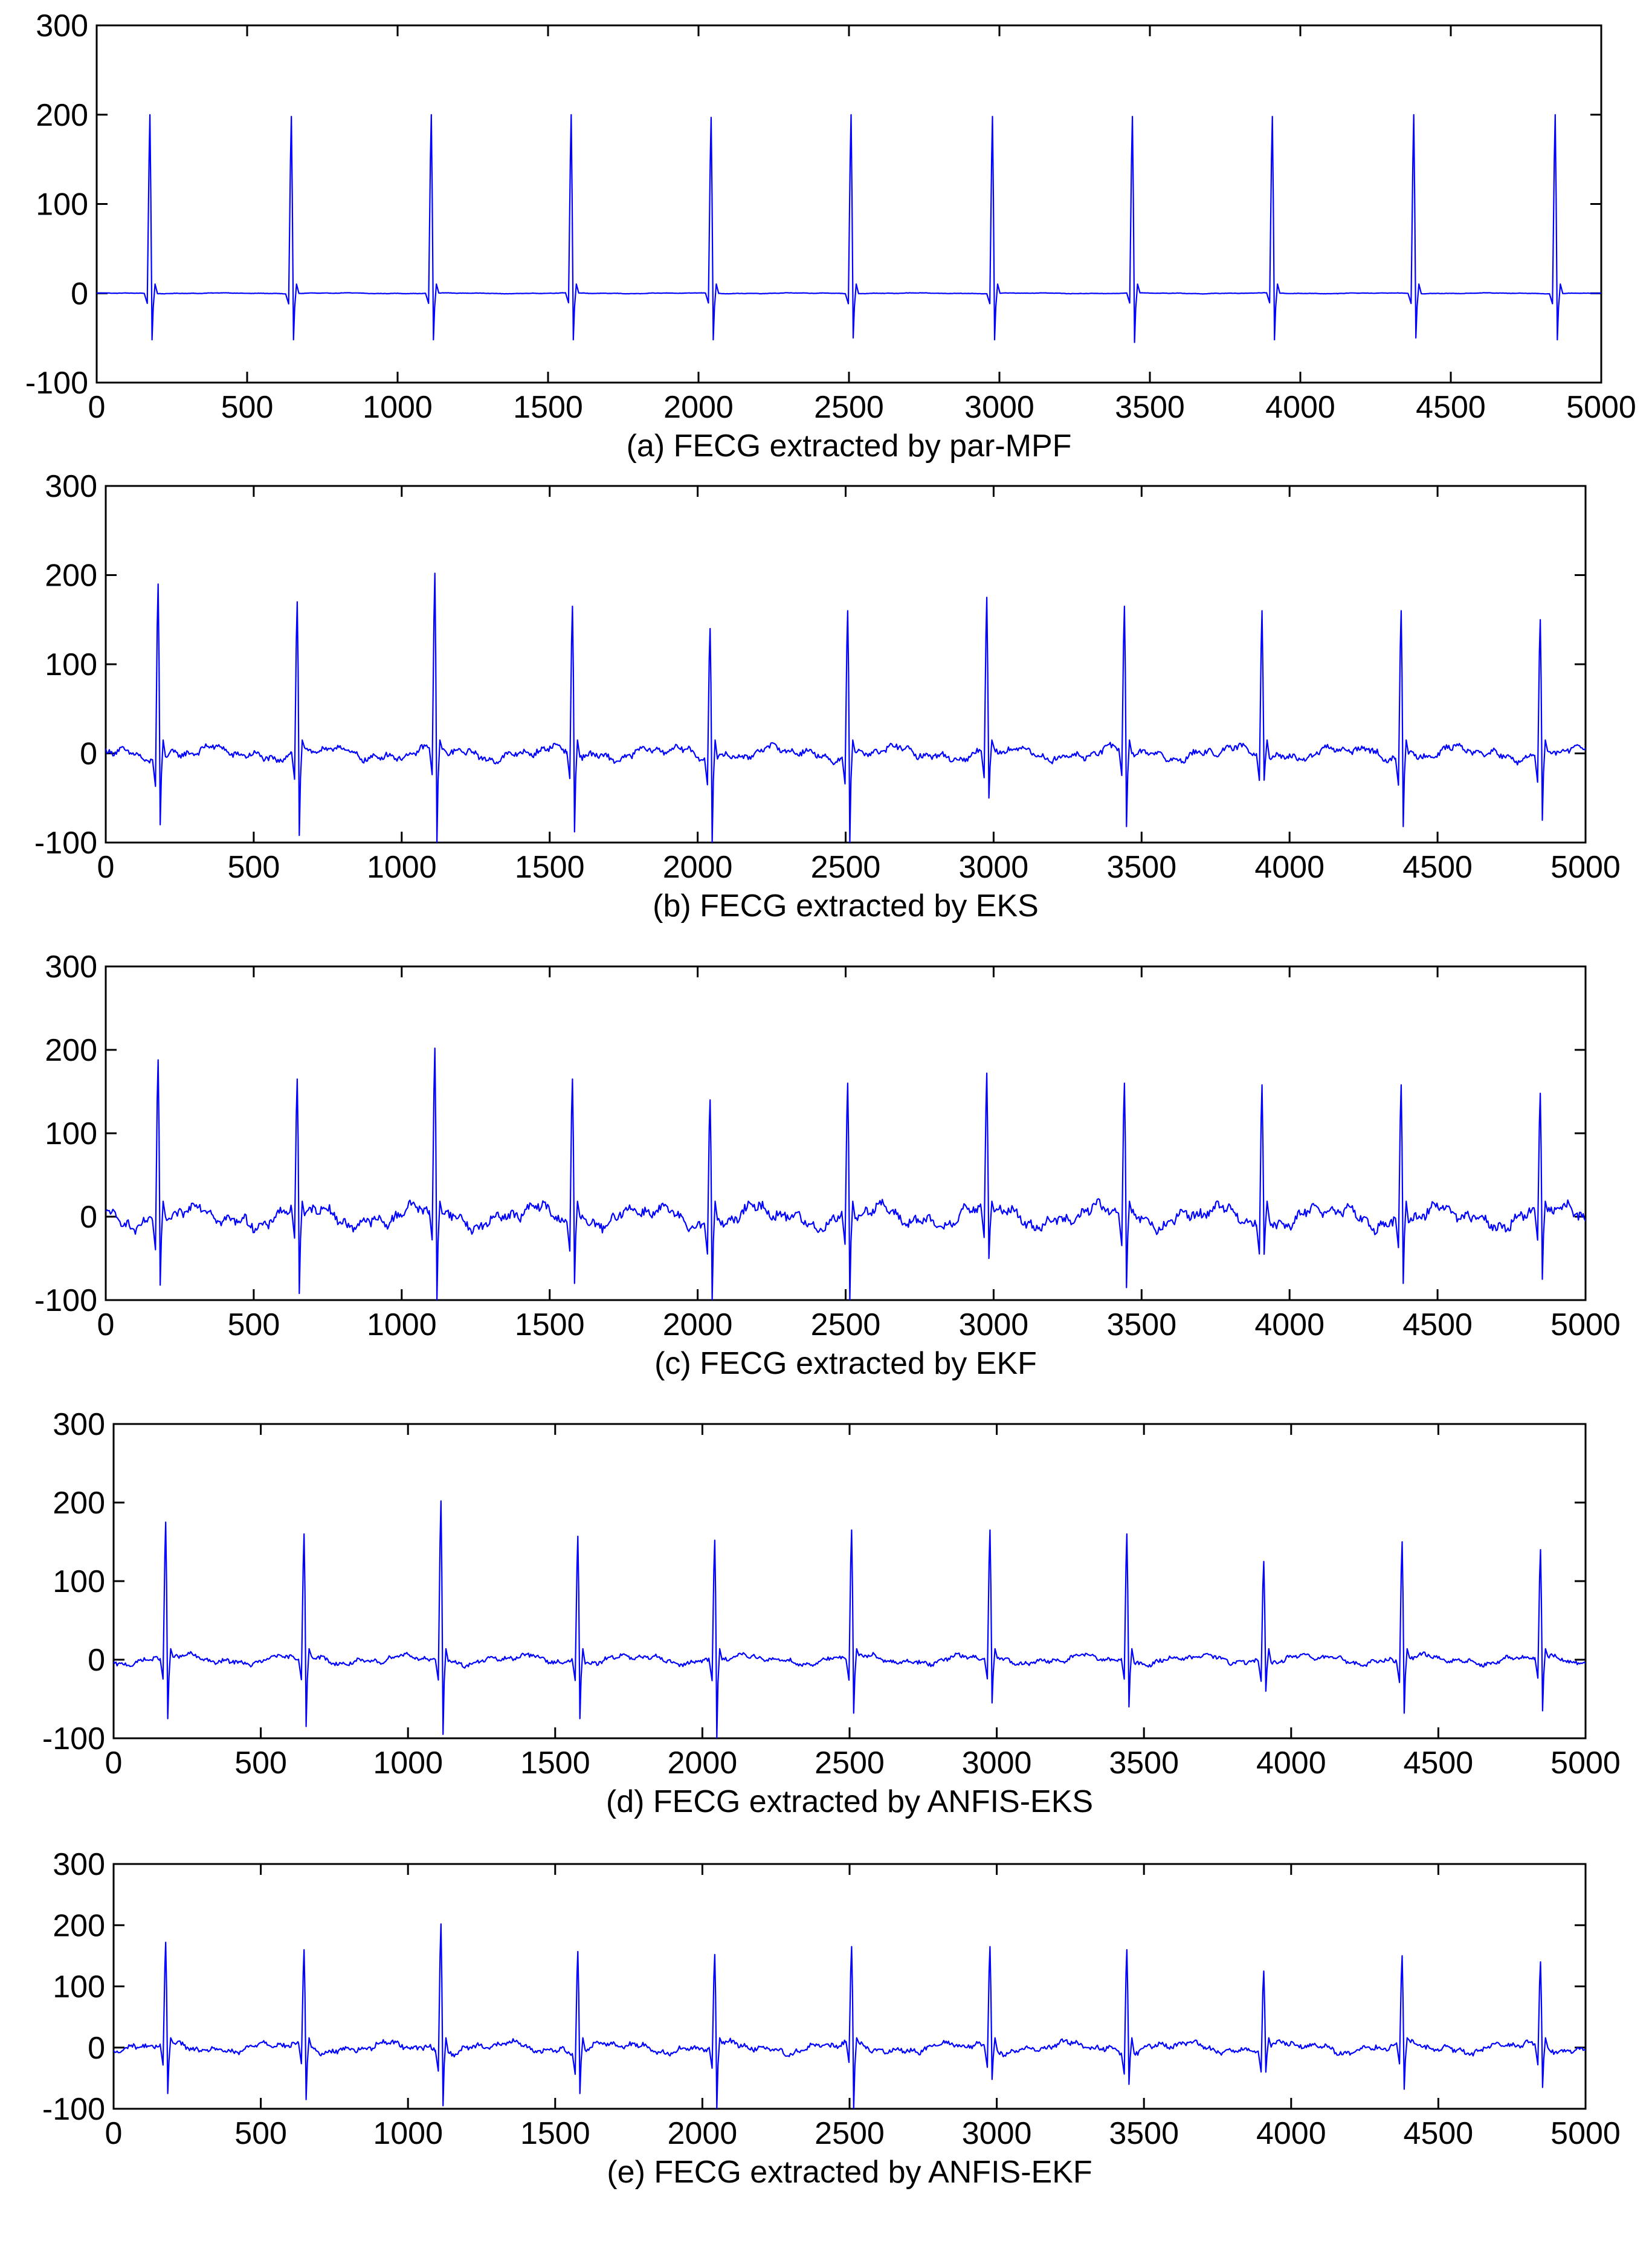  Describe the element at coordinates (846, 906) in the screenshot. I see `panel-caption: (b) FECG extracted by EKS` at that location.